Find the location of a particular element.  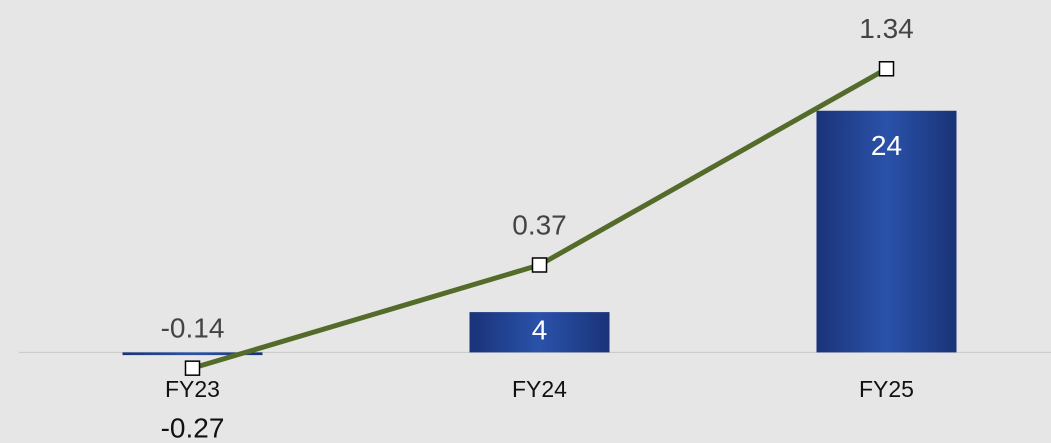

bar-value-label: 4 is located at coordinates (540, 330).